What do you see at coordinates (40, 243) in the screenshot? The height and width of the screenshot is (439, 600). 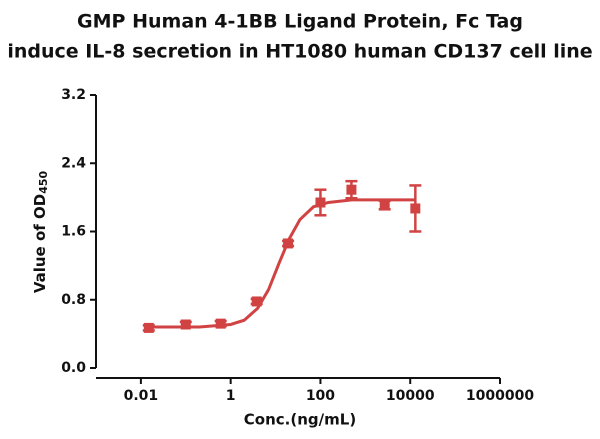 I see `y-axis-title-text: Value of OD` at bounding box center [40, 243].